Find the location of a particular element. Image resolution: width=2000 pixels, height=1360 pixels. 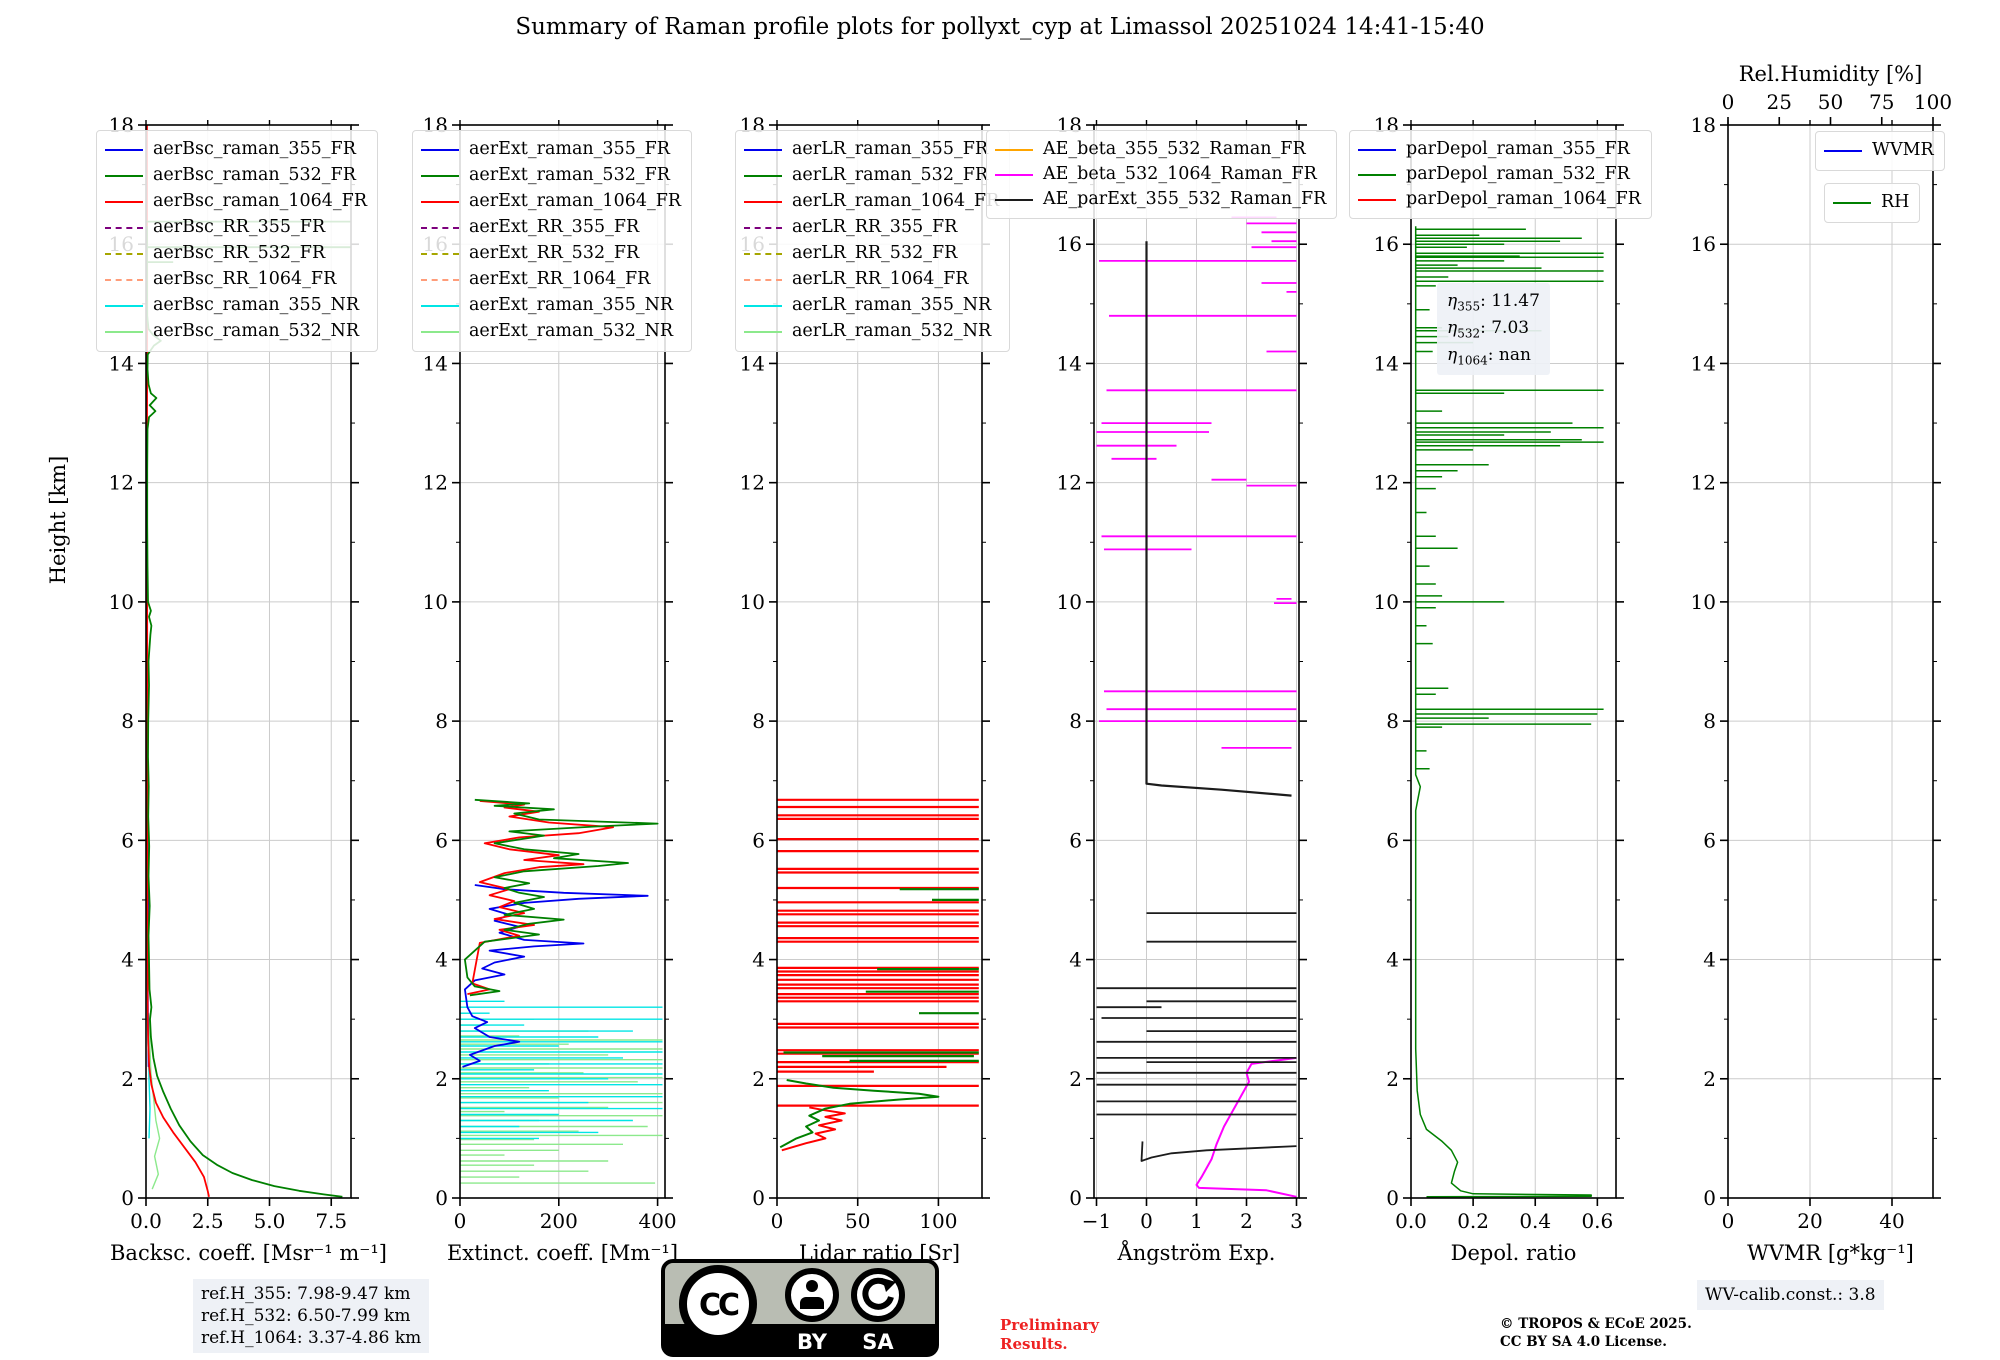

x-axis-label: WVMR [g*kg⁻¹] is located at coordinates (1830, 1253).